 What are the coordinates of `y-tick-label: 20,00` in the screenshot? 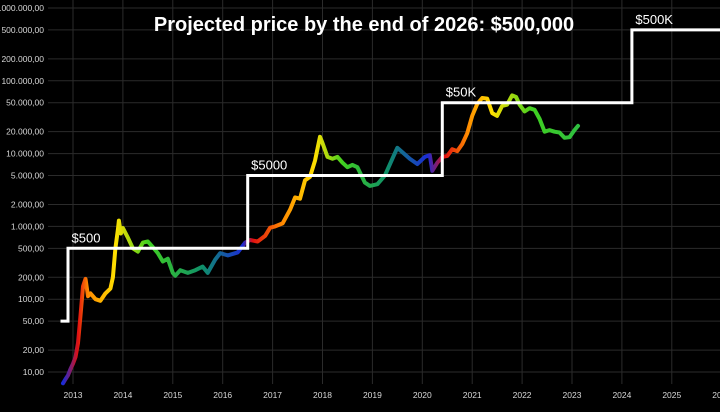 It's located at (34, 350).